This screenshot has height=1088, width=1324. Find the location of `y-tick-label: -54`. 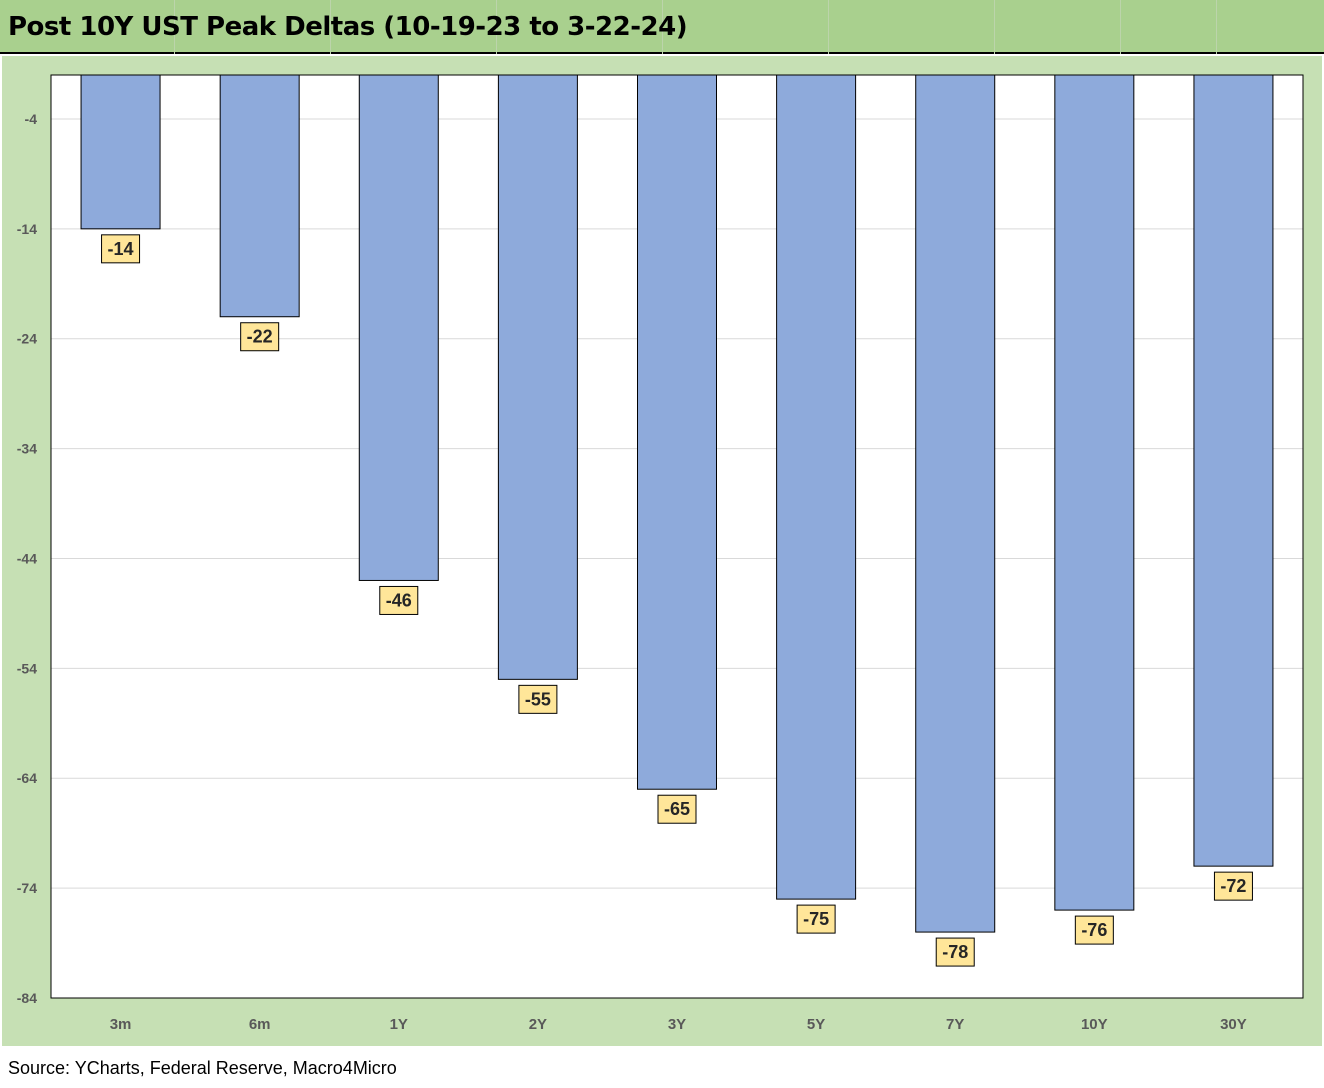

y-tick-label: -54 is located at coordinates (27, 668).